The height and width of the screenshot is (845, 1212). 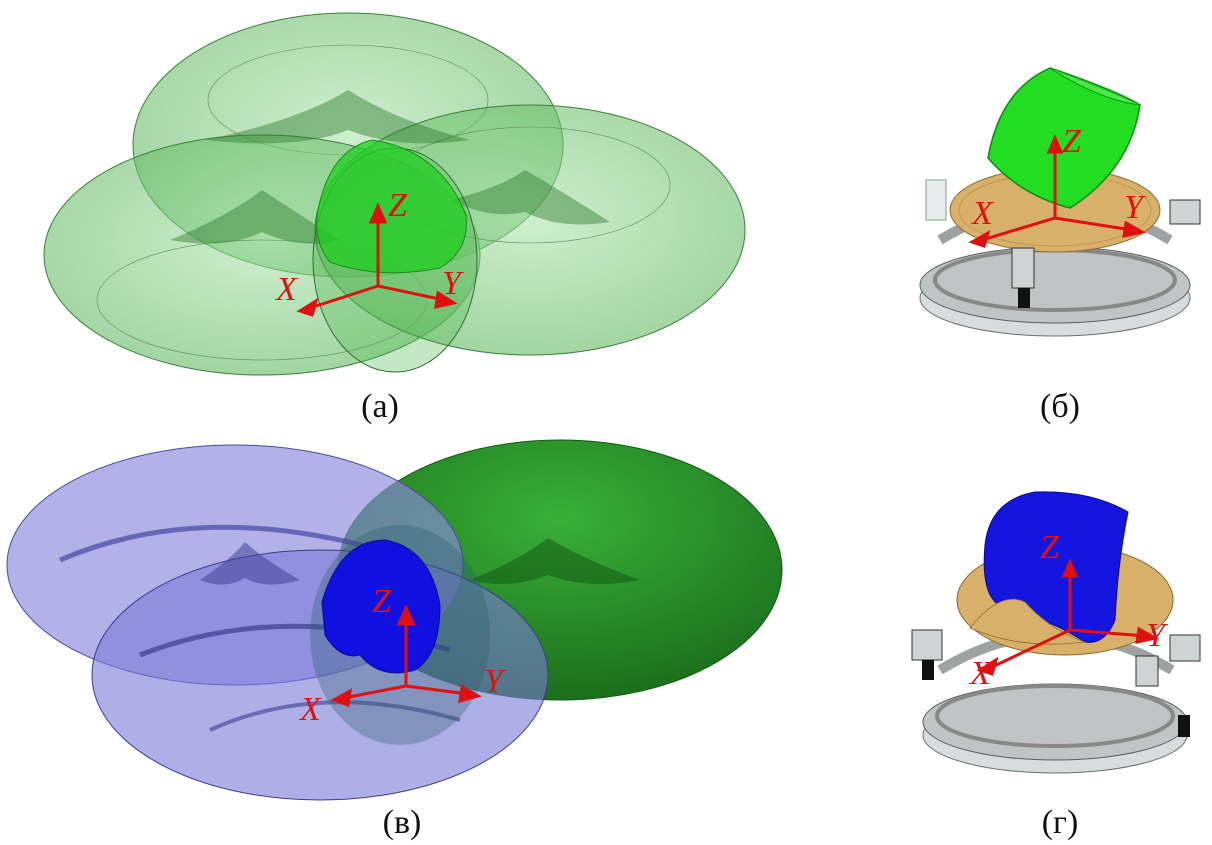 What do you see at coordinates (1060, 202) in the screenshot?
I see `mechanism-with-green-workspace-icon: Z X Y` at bounding box center [1060, 202].